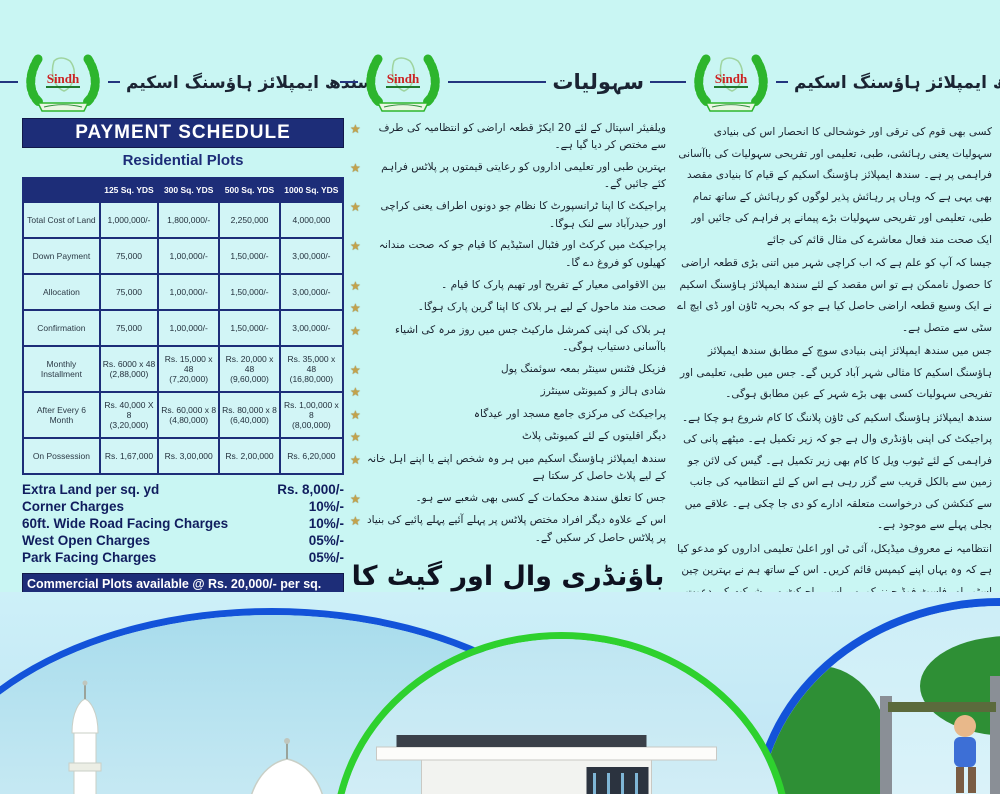  I want to click on charge-row: Corner Charges 10%/-, so click(183, 507).